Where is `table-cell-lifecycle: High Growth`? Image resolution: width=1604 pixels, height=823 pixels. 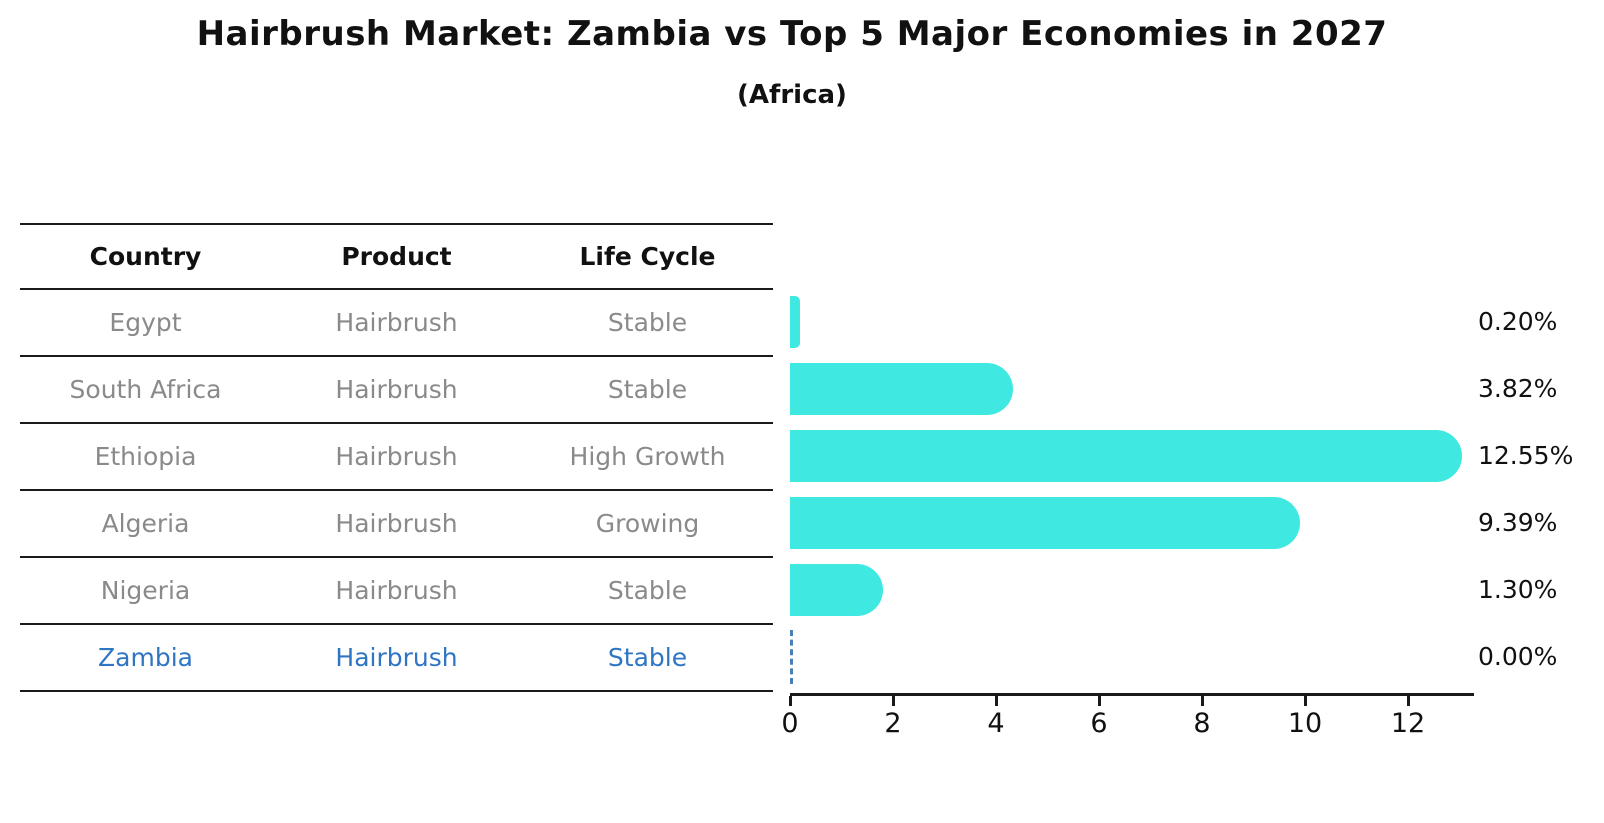 table-cell-lifecycle: High Growth is located at coordinates (647, 456).